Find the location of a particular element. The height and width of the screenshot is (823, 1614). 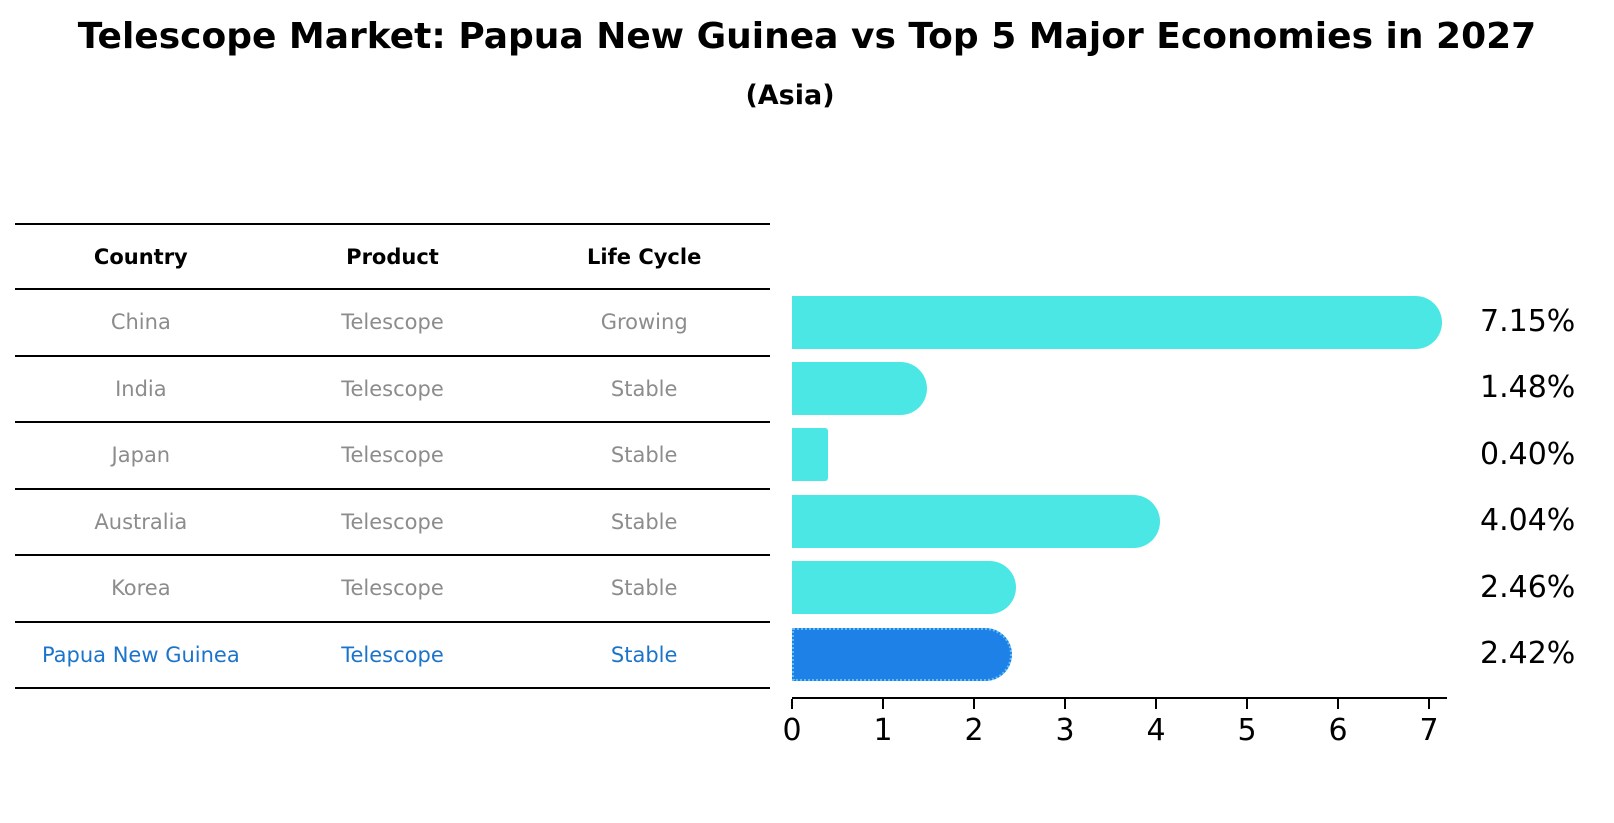

table-row-china: China Telescope Growing is located at coordinates (392, 323).